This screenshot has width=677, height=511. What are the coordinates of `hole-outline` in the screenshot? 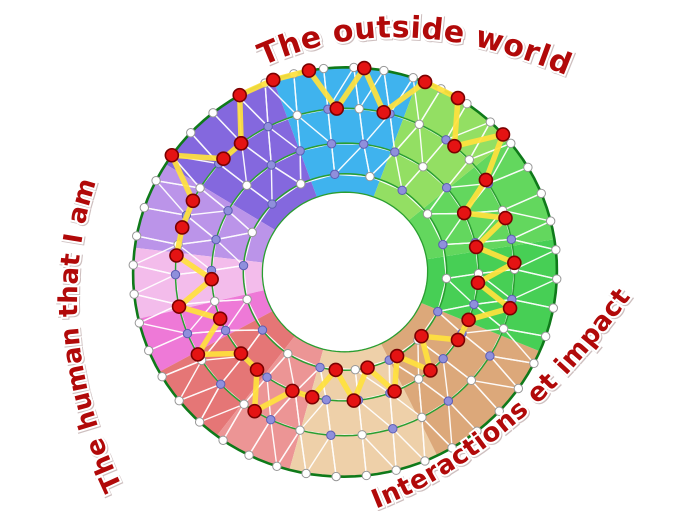 It's located at (345, 272).